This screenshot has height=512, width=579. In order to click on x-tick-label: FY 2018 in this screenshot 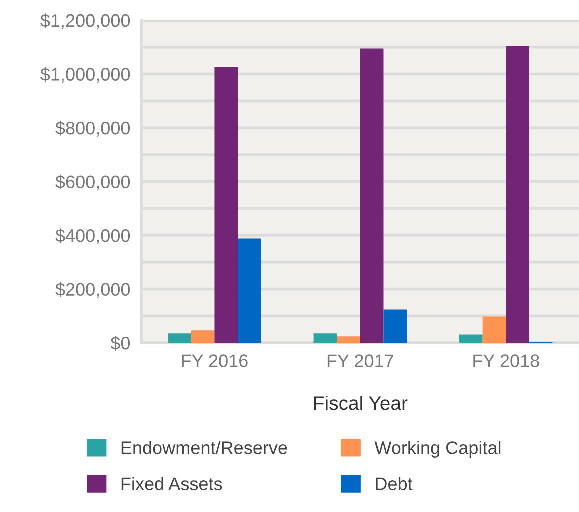, I will do `click(507, 361)`.